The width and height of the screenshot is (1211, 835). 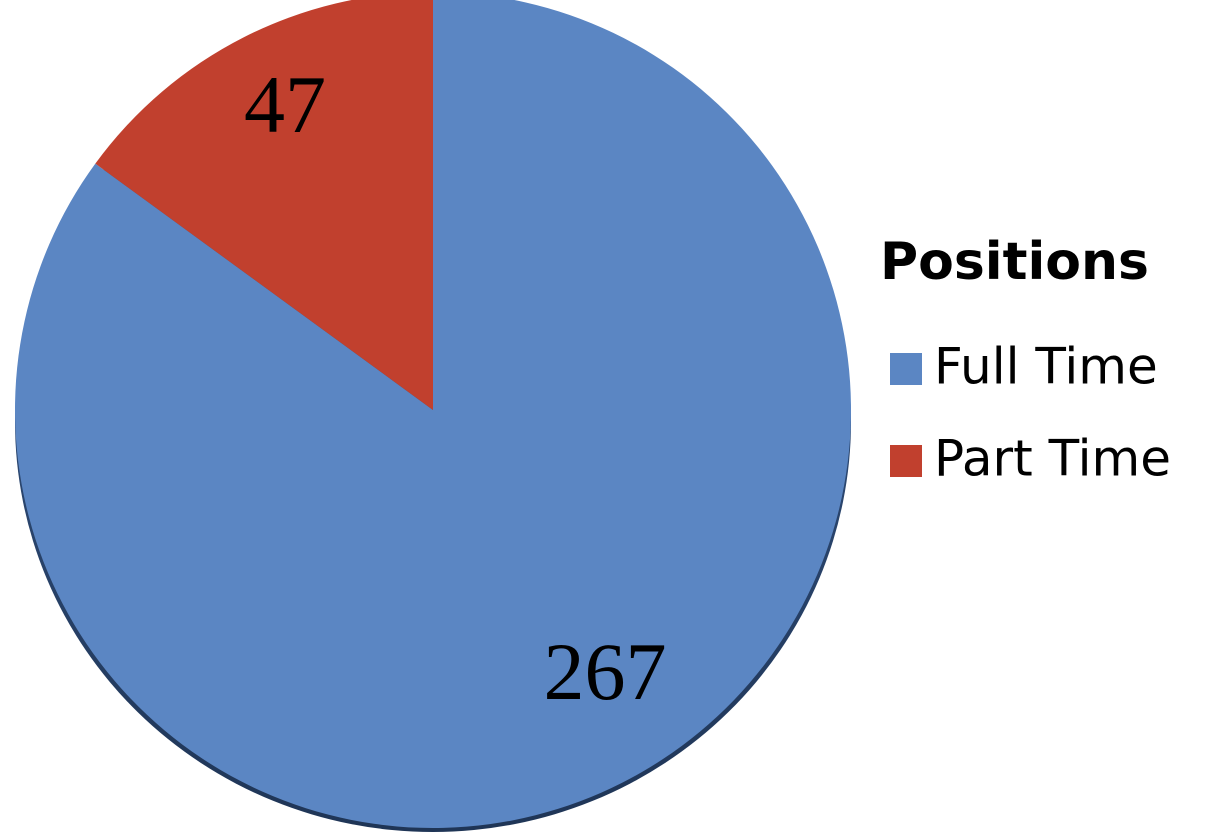 I want to click on pie-slice, so click(x=264, y=205).